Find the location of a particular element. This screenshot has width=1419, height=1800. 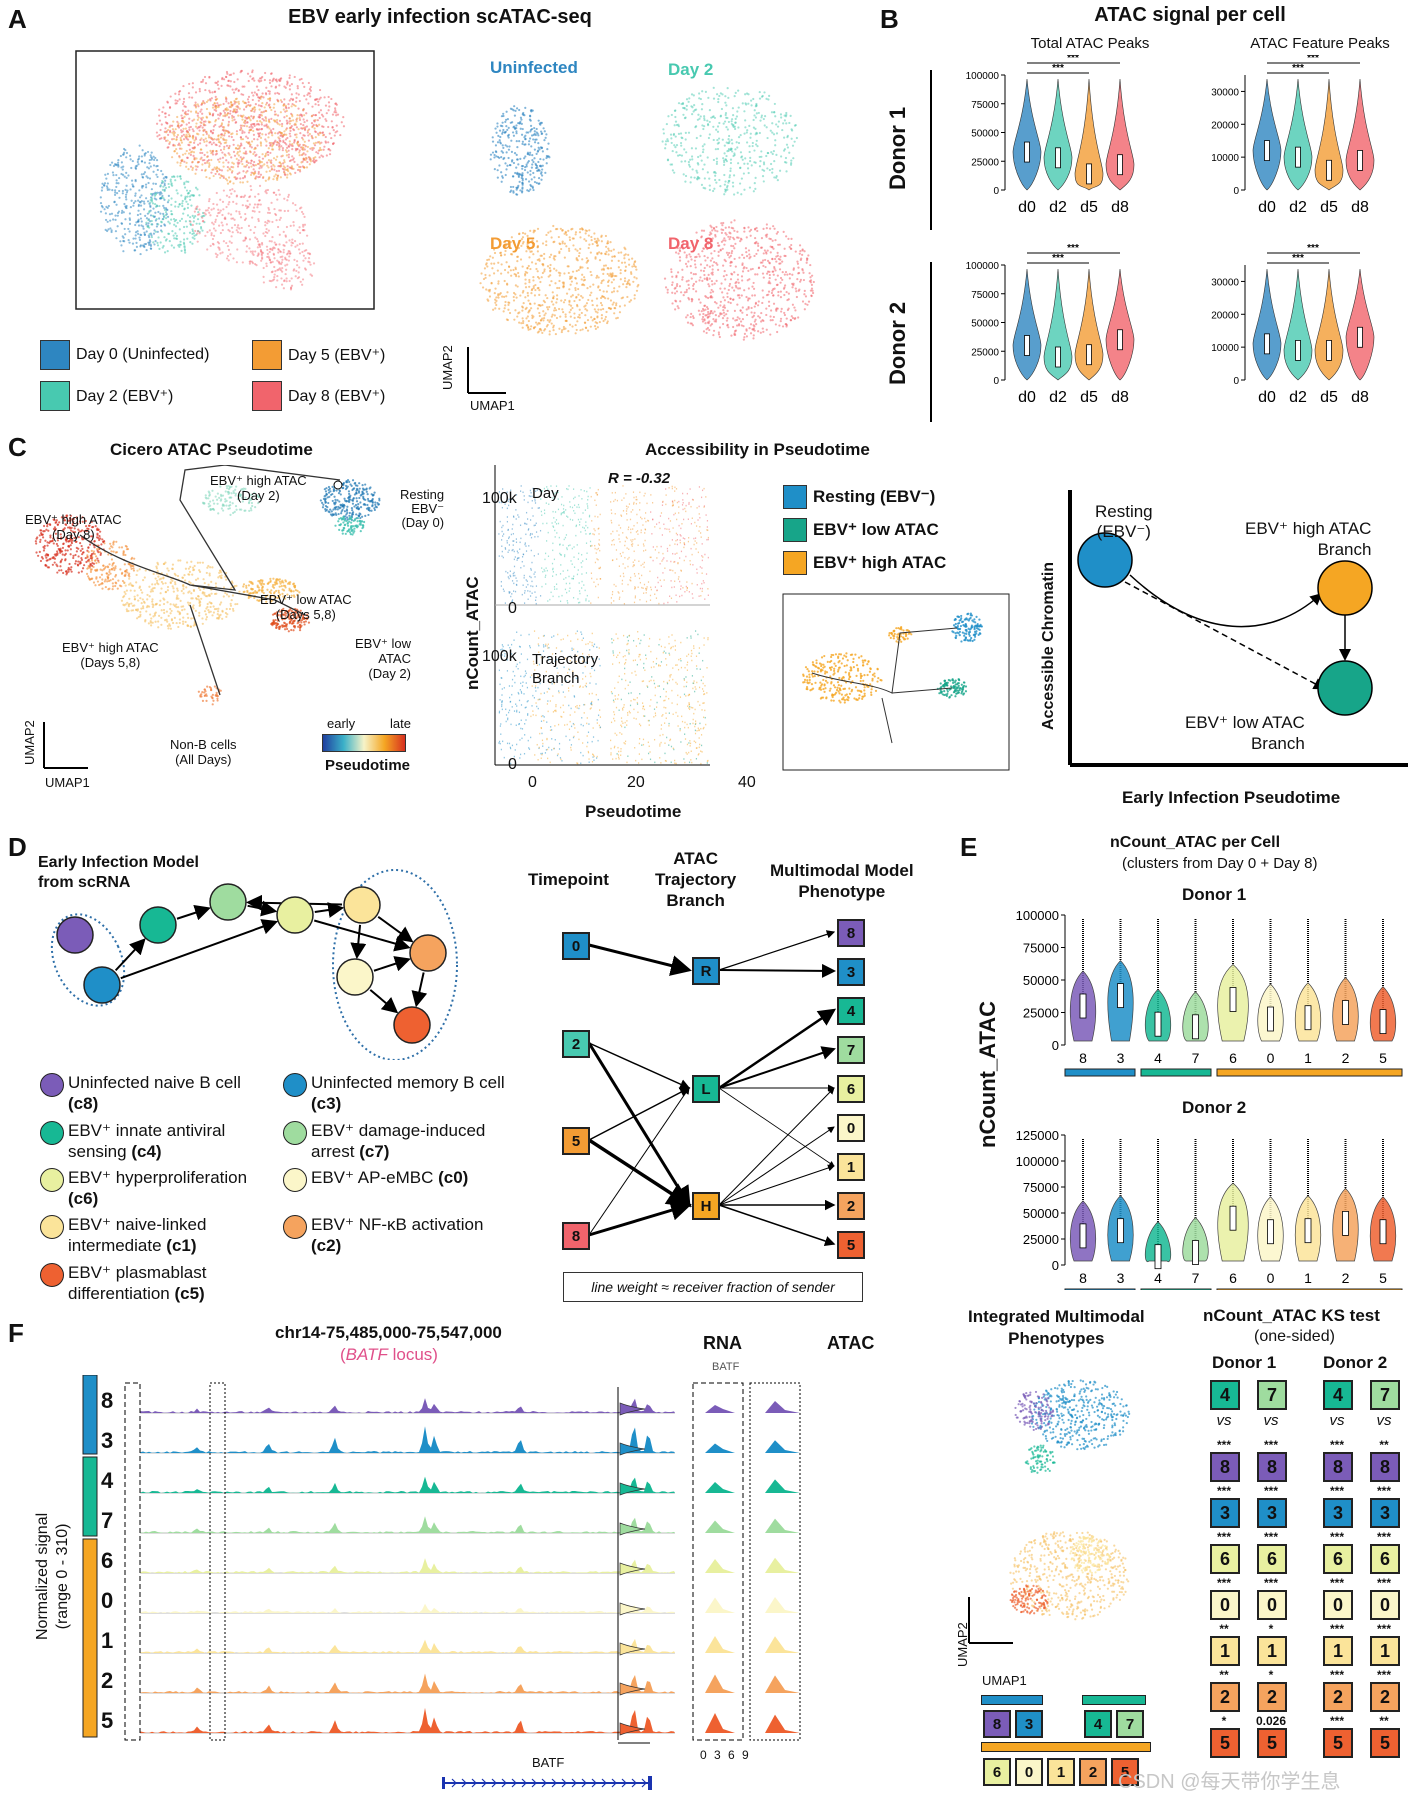

pseudotime-xlabel: Pseudotime is located at coordinates (633, 811).